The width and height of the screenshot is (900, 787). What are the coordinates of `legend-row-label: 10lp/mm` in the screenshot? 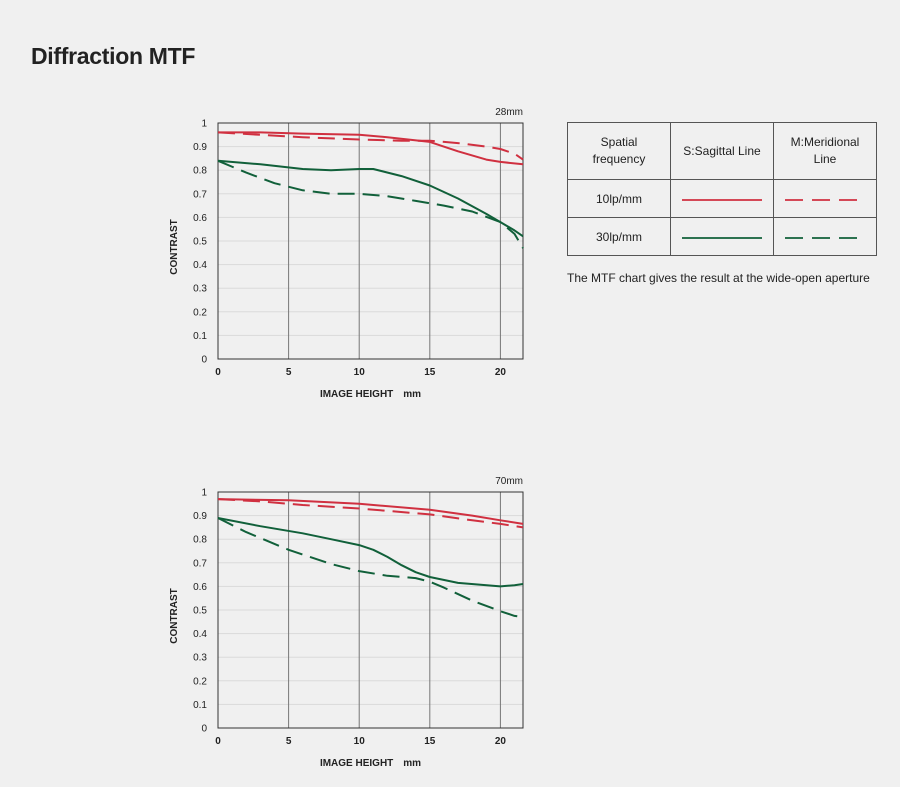 It's located at (619, 198).